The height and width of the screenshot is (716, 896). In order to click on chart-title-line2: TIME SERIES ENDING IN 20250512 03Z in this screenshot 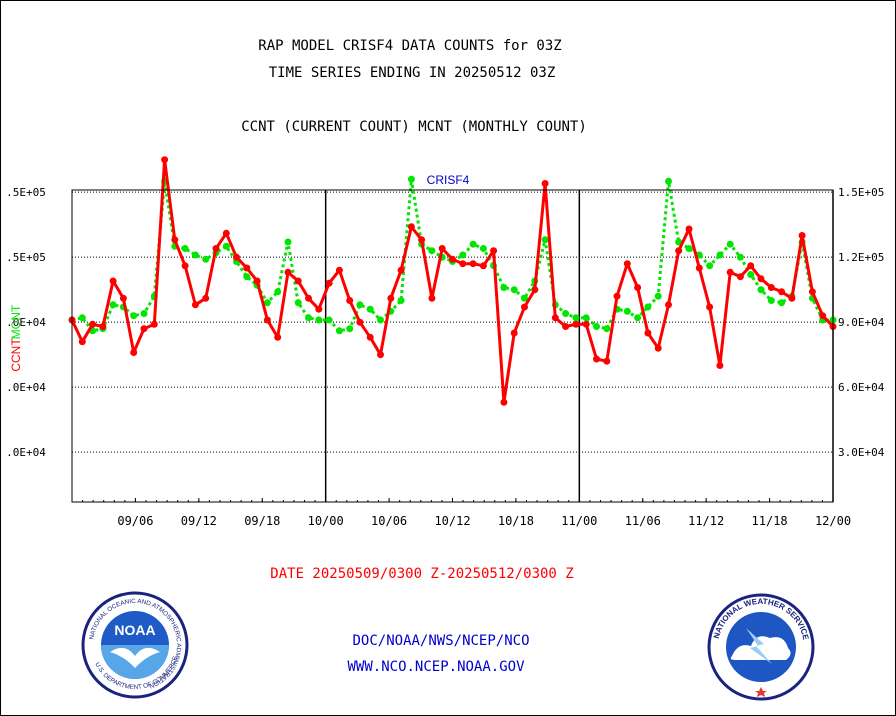, I will do `click(412, 73)`.